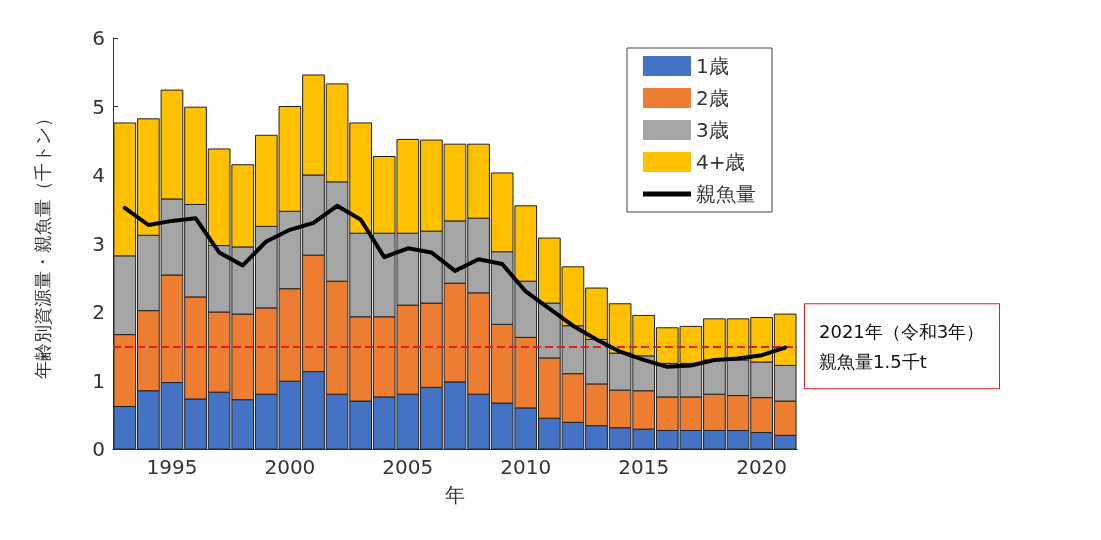 This screenshot has width=1101, height=540. I want to click on y-tick-label: 5, so click(98, 106).